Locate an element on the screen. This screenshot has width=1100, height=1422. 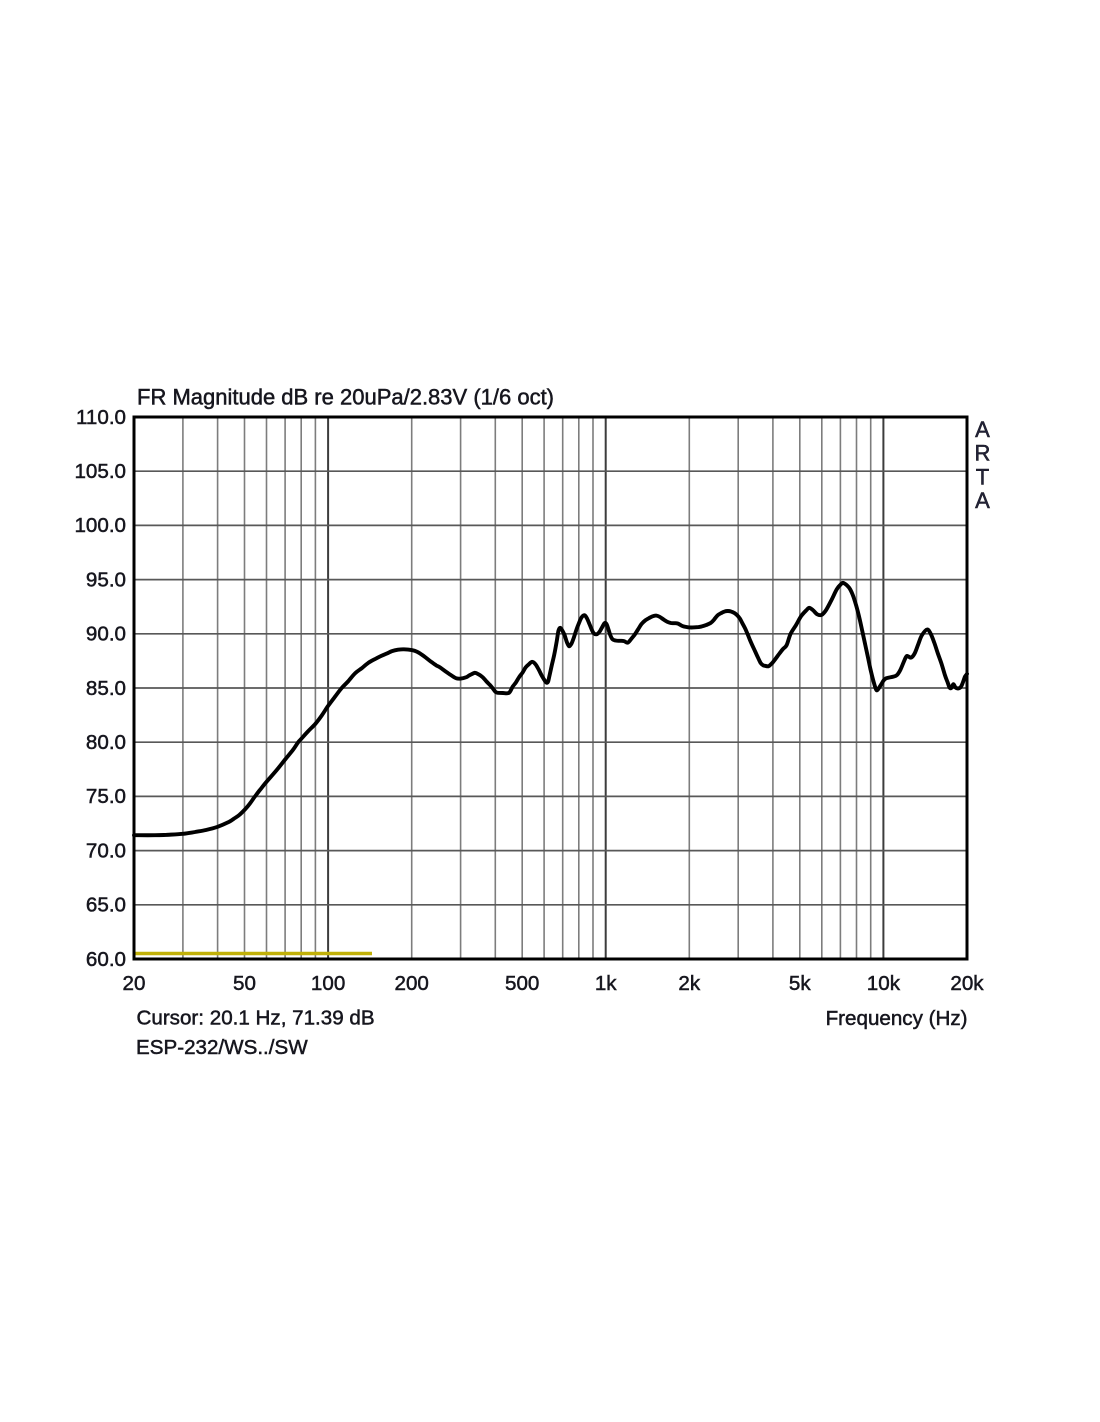
svg-text: 500 is located at coordinates (522, 983).